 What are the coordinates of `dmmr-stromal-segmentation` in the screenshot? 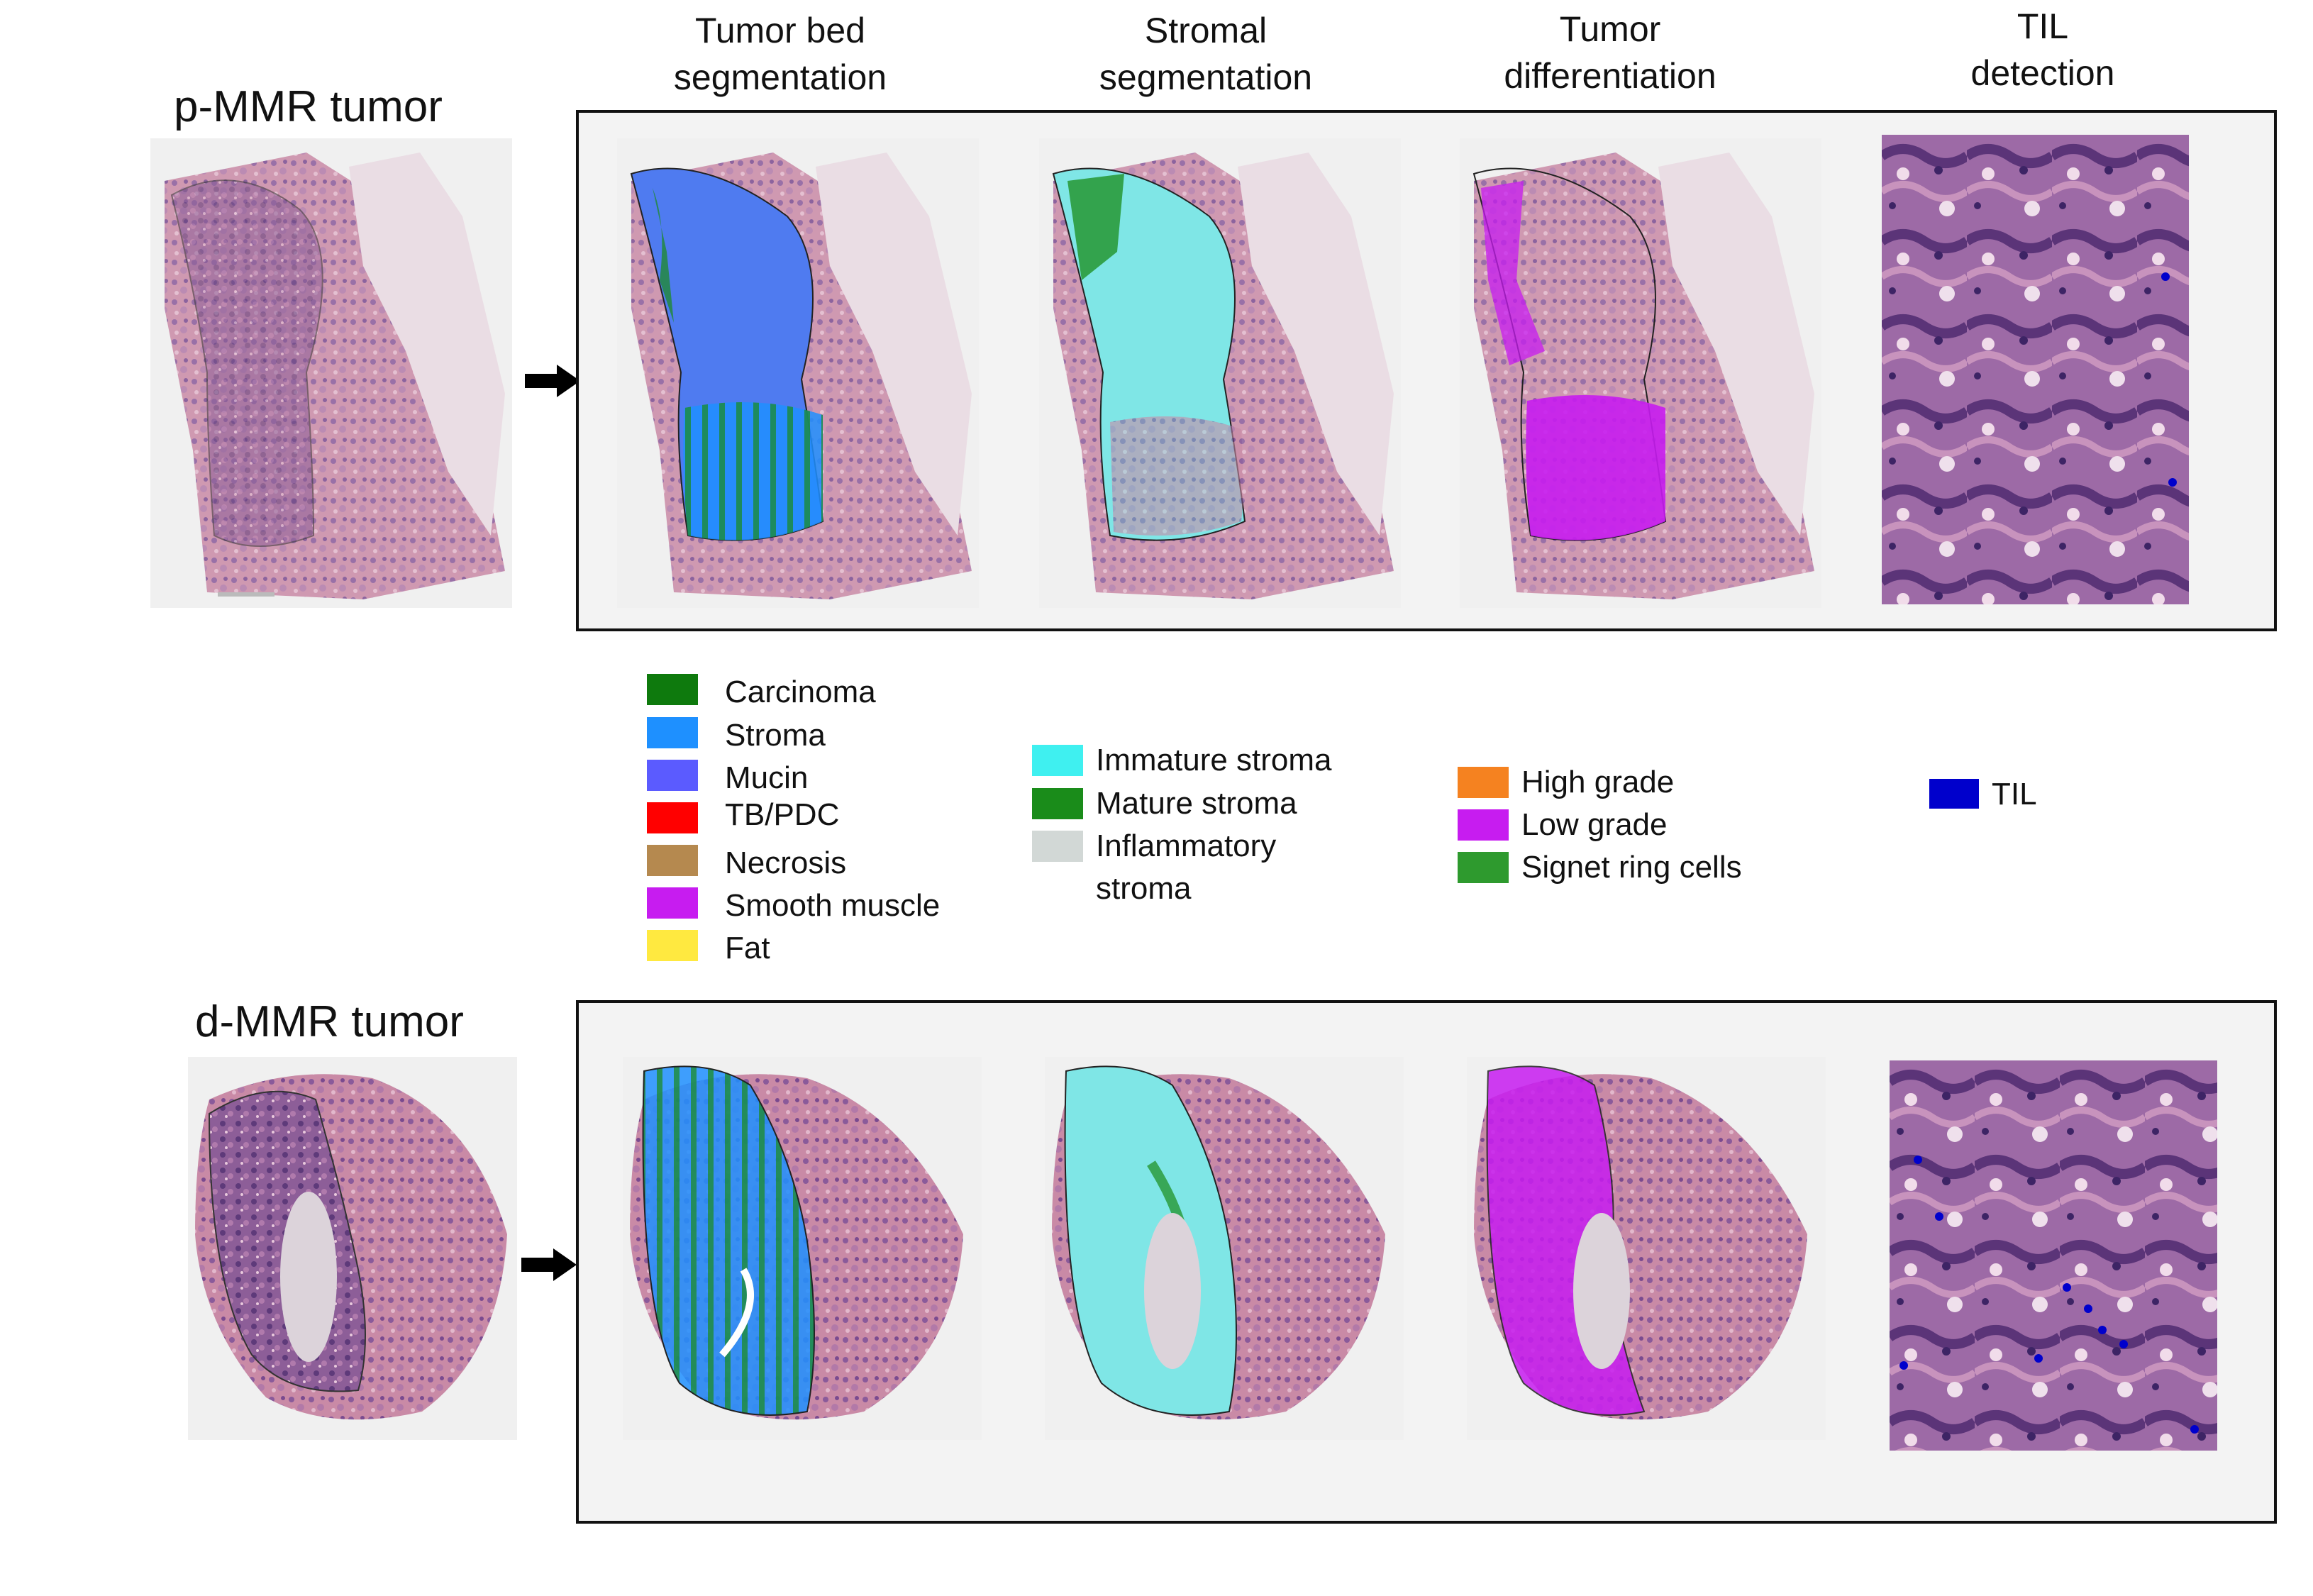 It's located at (1224, 1249).